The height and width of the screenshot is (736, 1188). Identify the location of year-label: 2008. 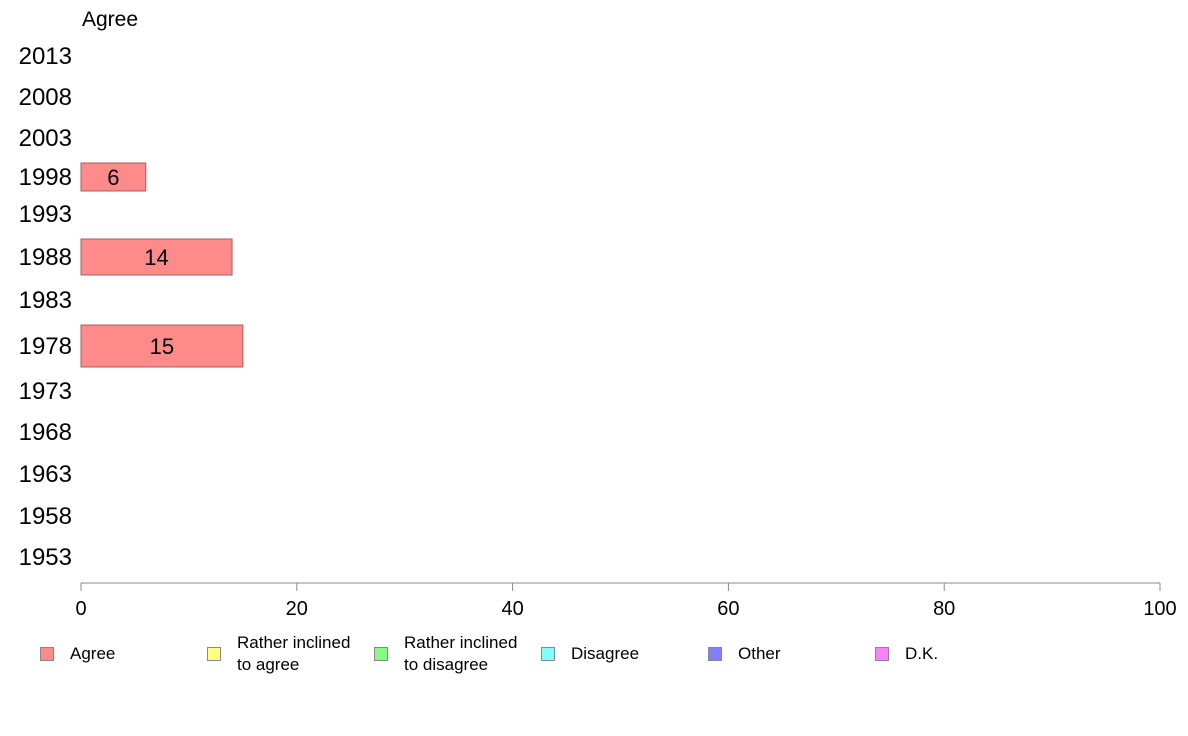
(45, 97).